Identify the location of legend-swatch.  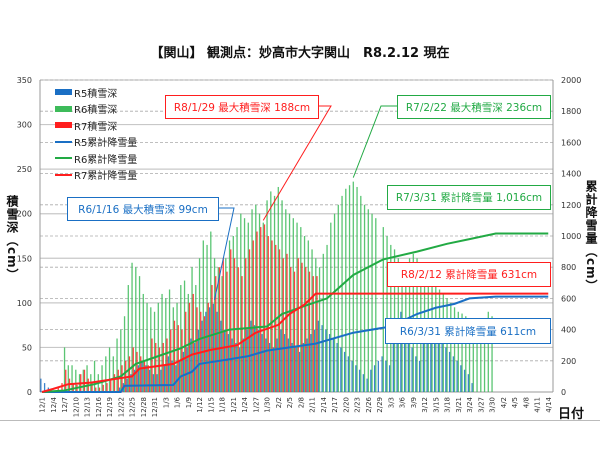
(63, 92).